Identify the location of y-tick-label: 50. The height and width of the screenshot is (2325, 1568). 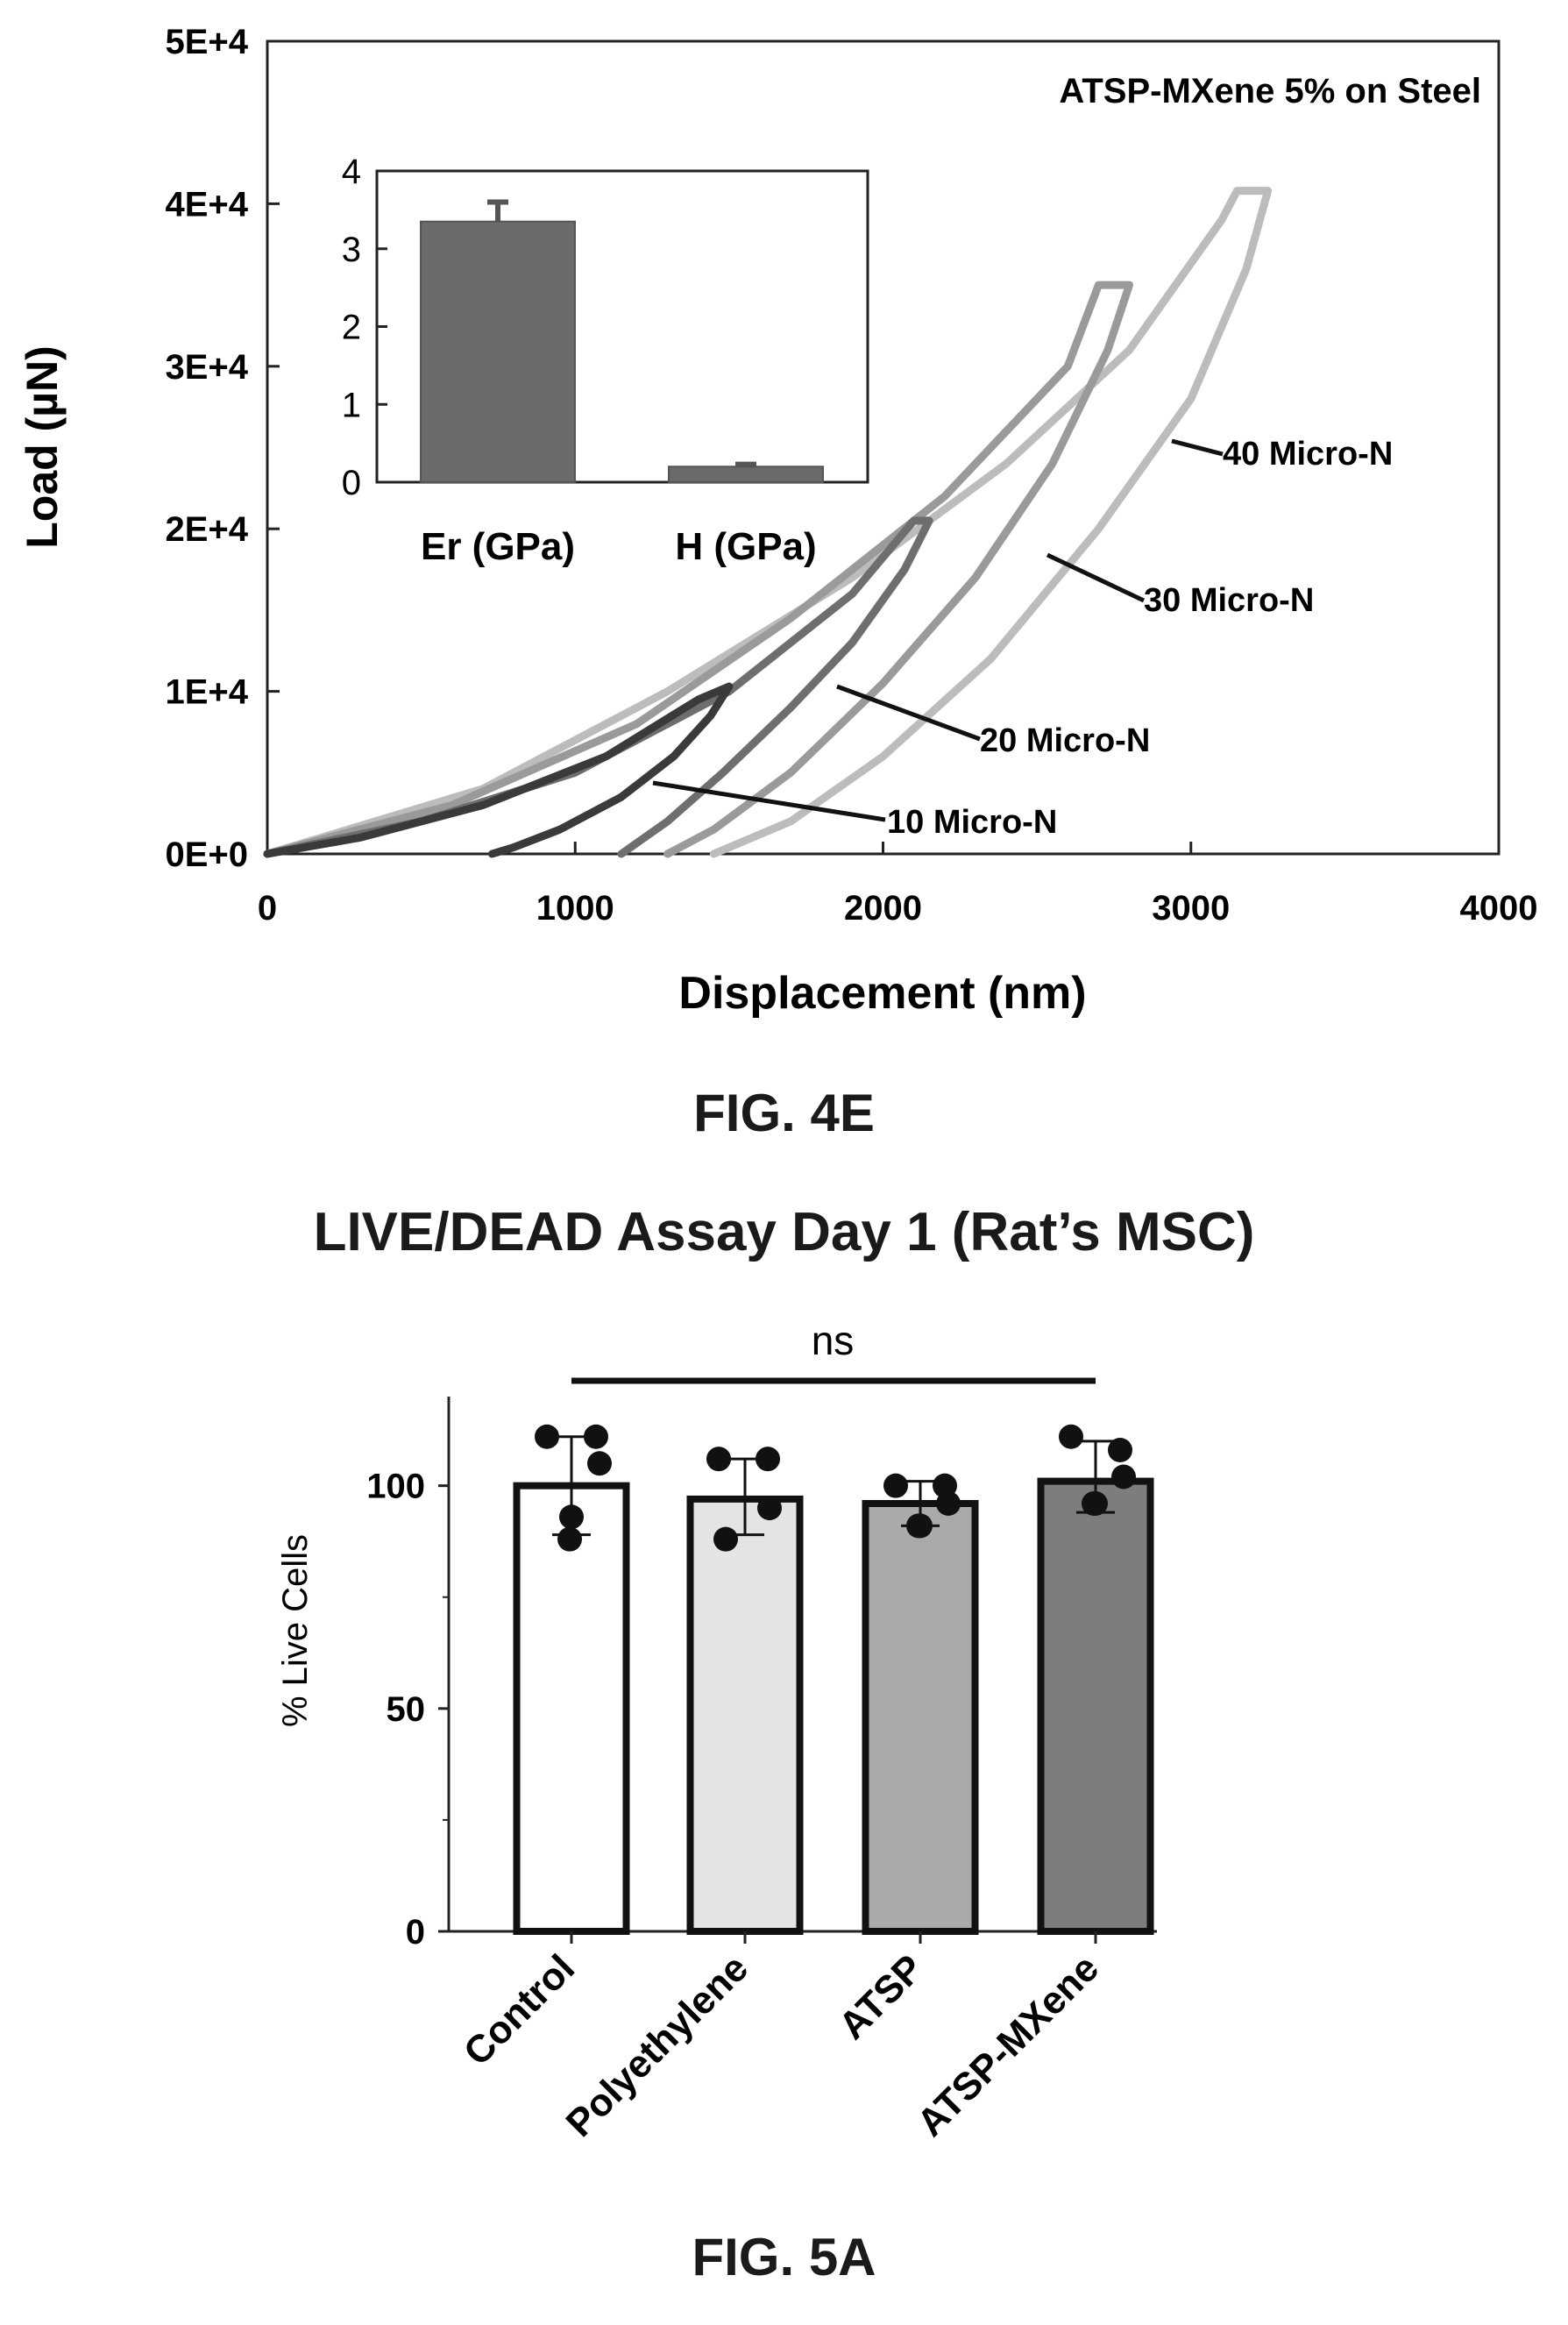
(406, 1709).